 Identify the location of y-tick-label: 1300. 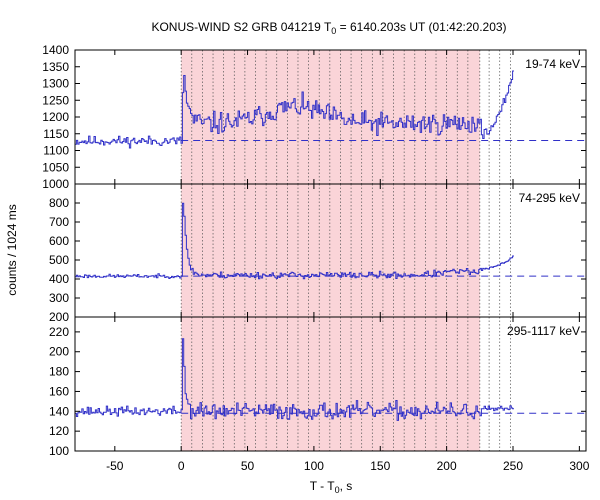
(55, 84).